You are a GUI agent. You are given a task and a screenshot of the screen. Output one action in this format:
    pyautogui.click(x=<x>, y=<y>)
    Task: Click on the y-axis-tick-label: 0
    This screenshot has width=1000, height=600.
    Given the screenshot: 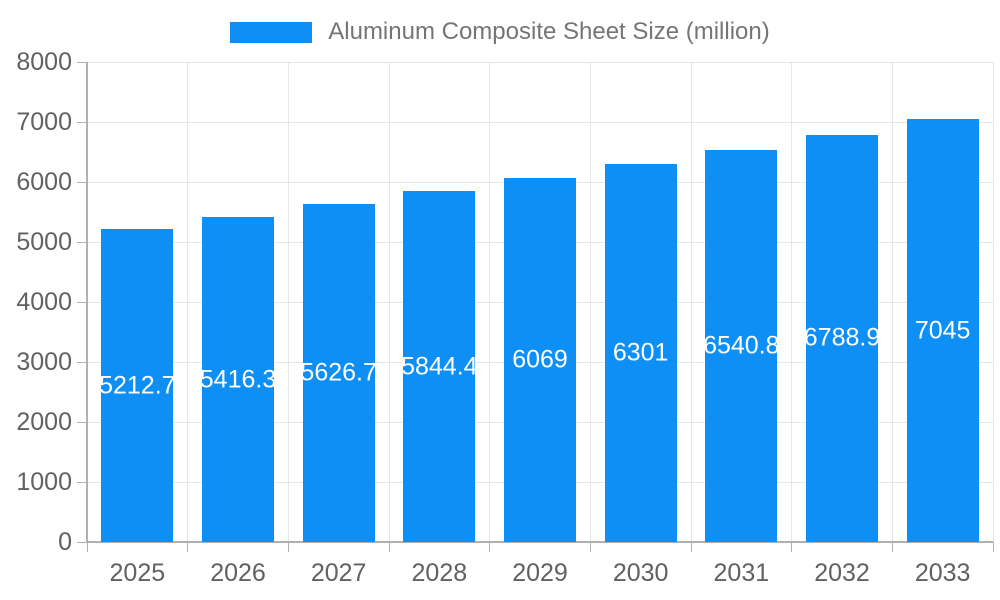 What is the action you would take?
    pyautogui.click(x=65, y=542)
    